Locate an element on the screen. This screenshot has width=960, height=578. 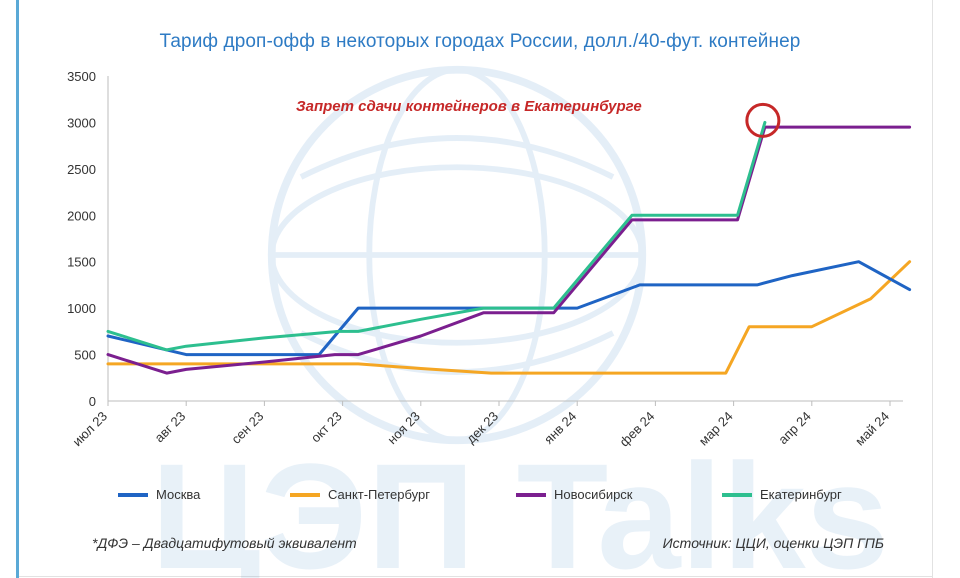
y-tick-label: 3500 is located at coordinates (81, 76).